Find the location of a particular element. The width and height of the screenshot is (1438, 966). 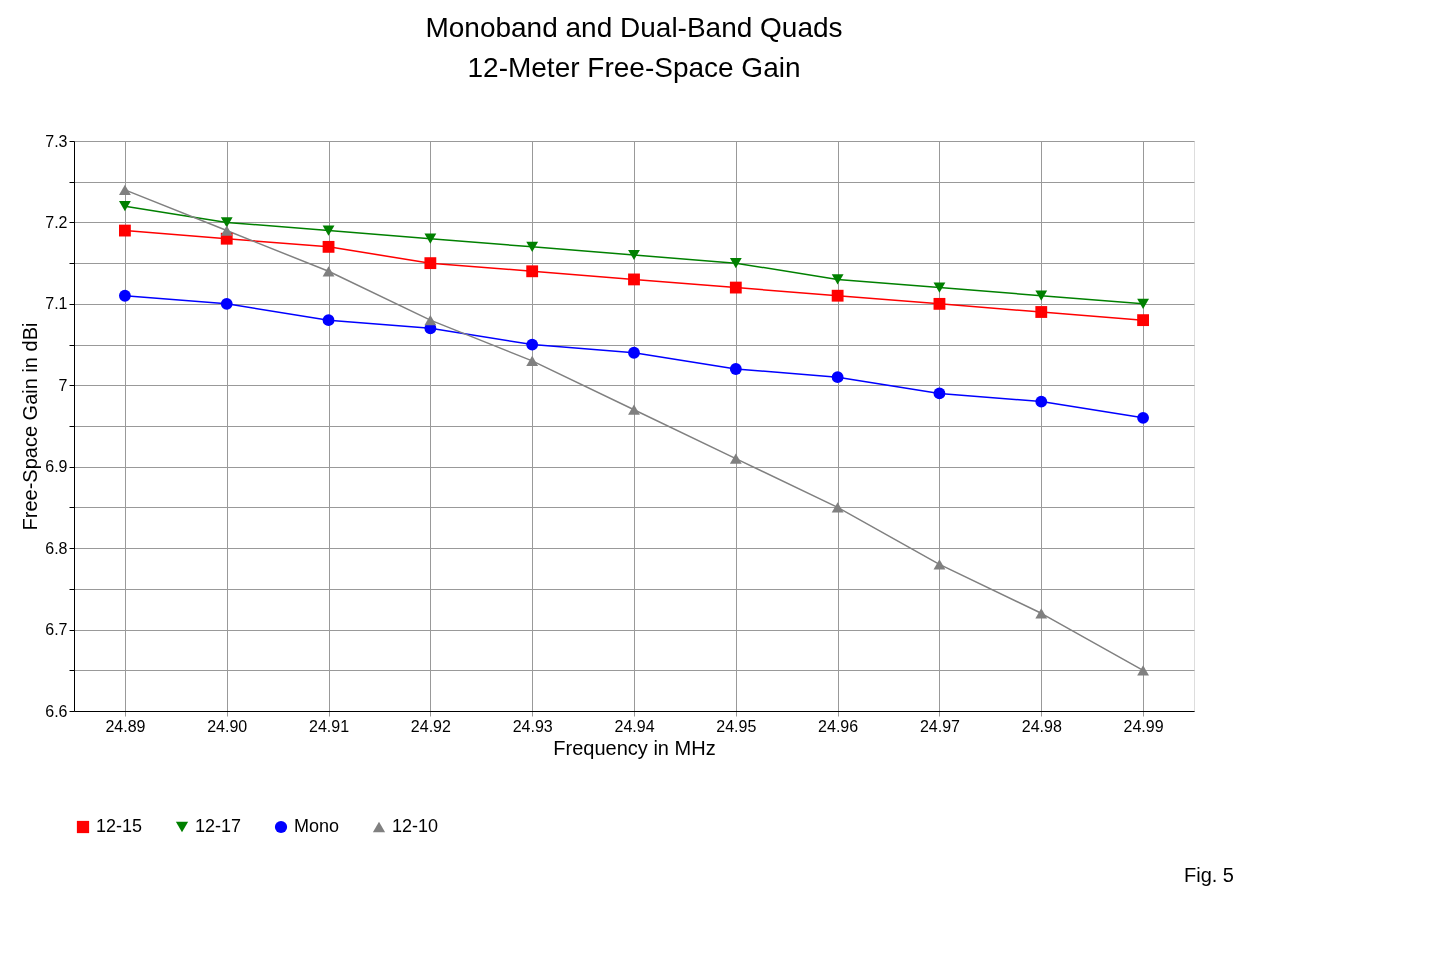

legend-label: Mono is located at coordinates (317, 826).